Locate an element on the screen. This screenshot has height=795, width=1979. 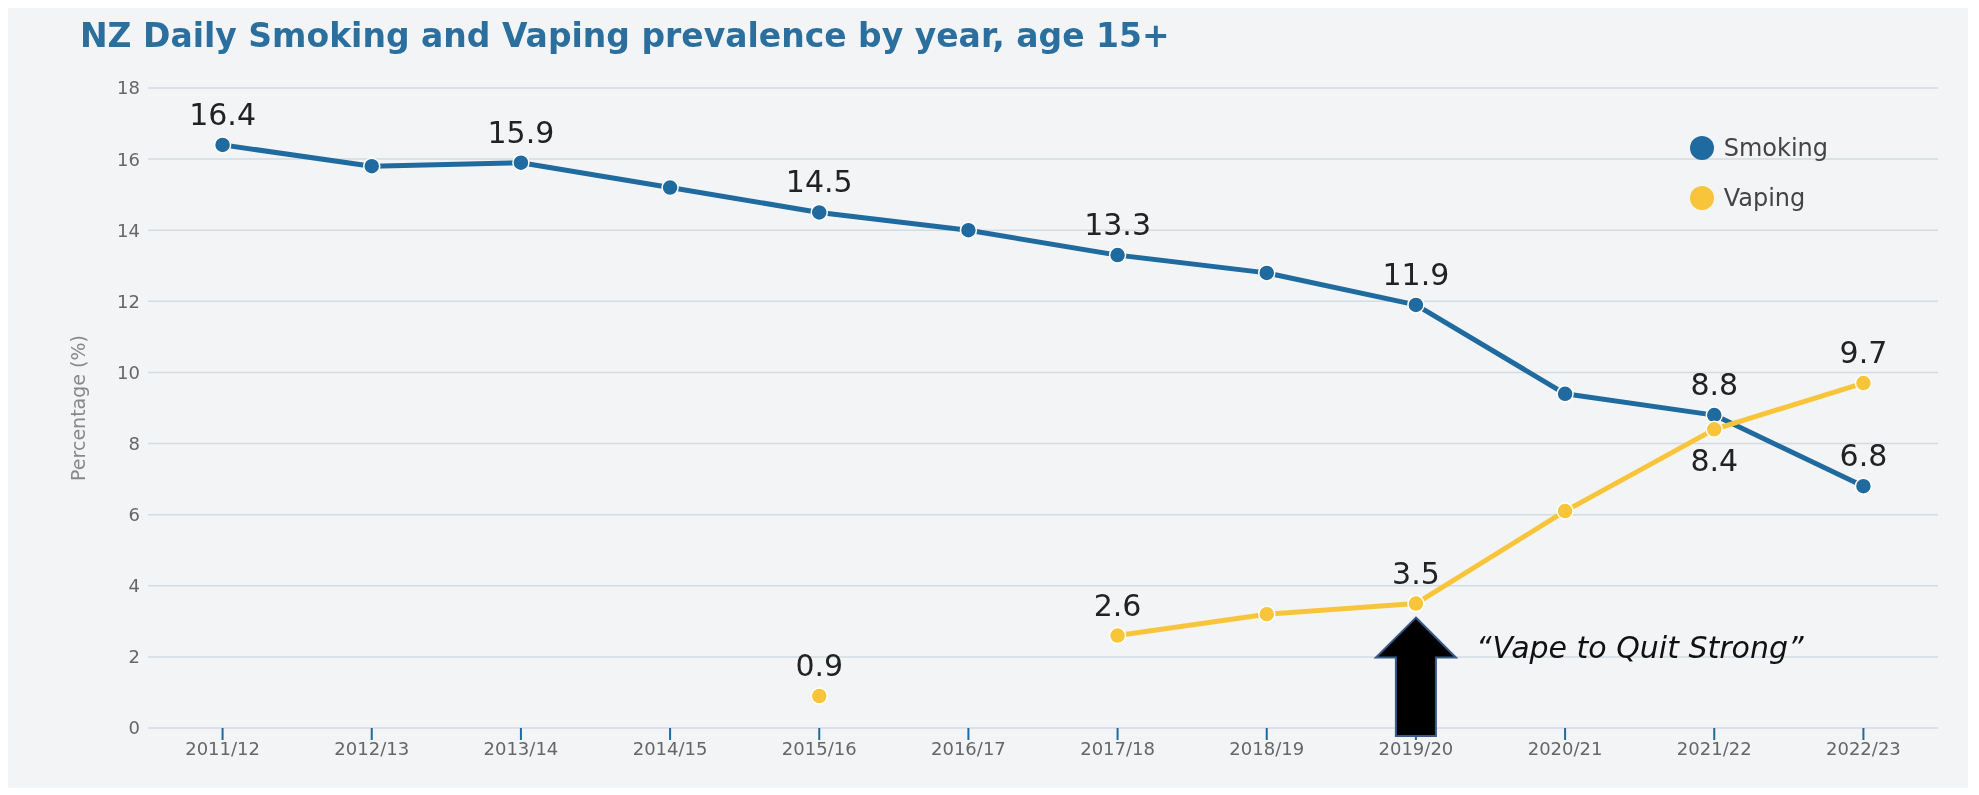
y-tick-label: 18 is located at coordinates (128, 88).